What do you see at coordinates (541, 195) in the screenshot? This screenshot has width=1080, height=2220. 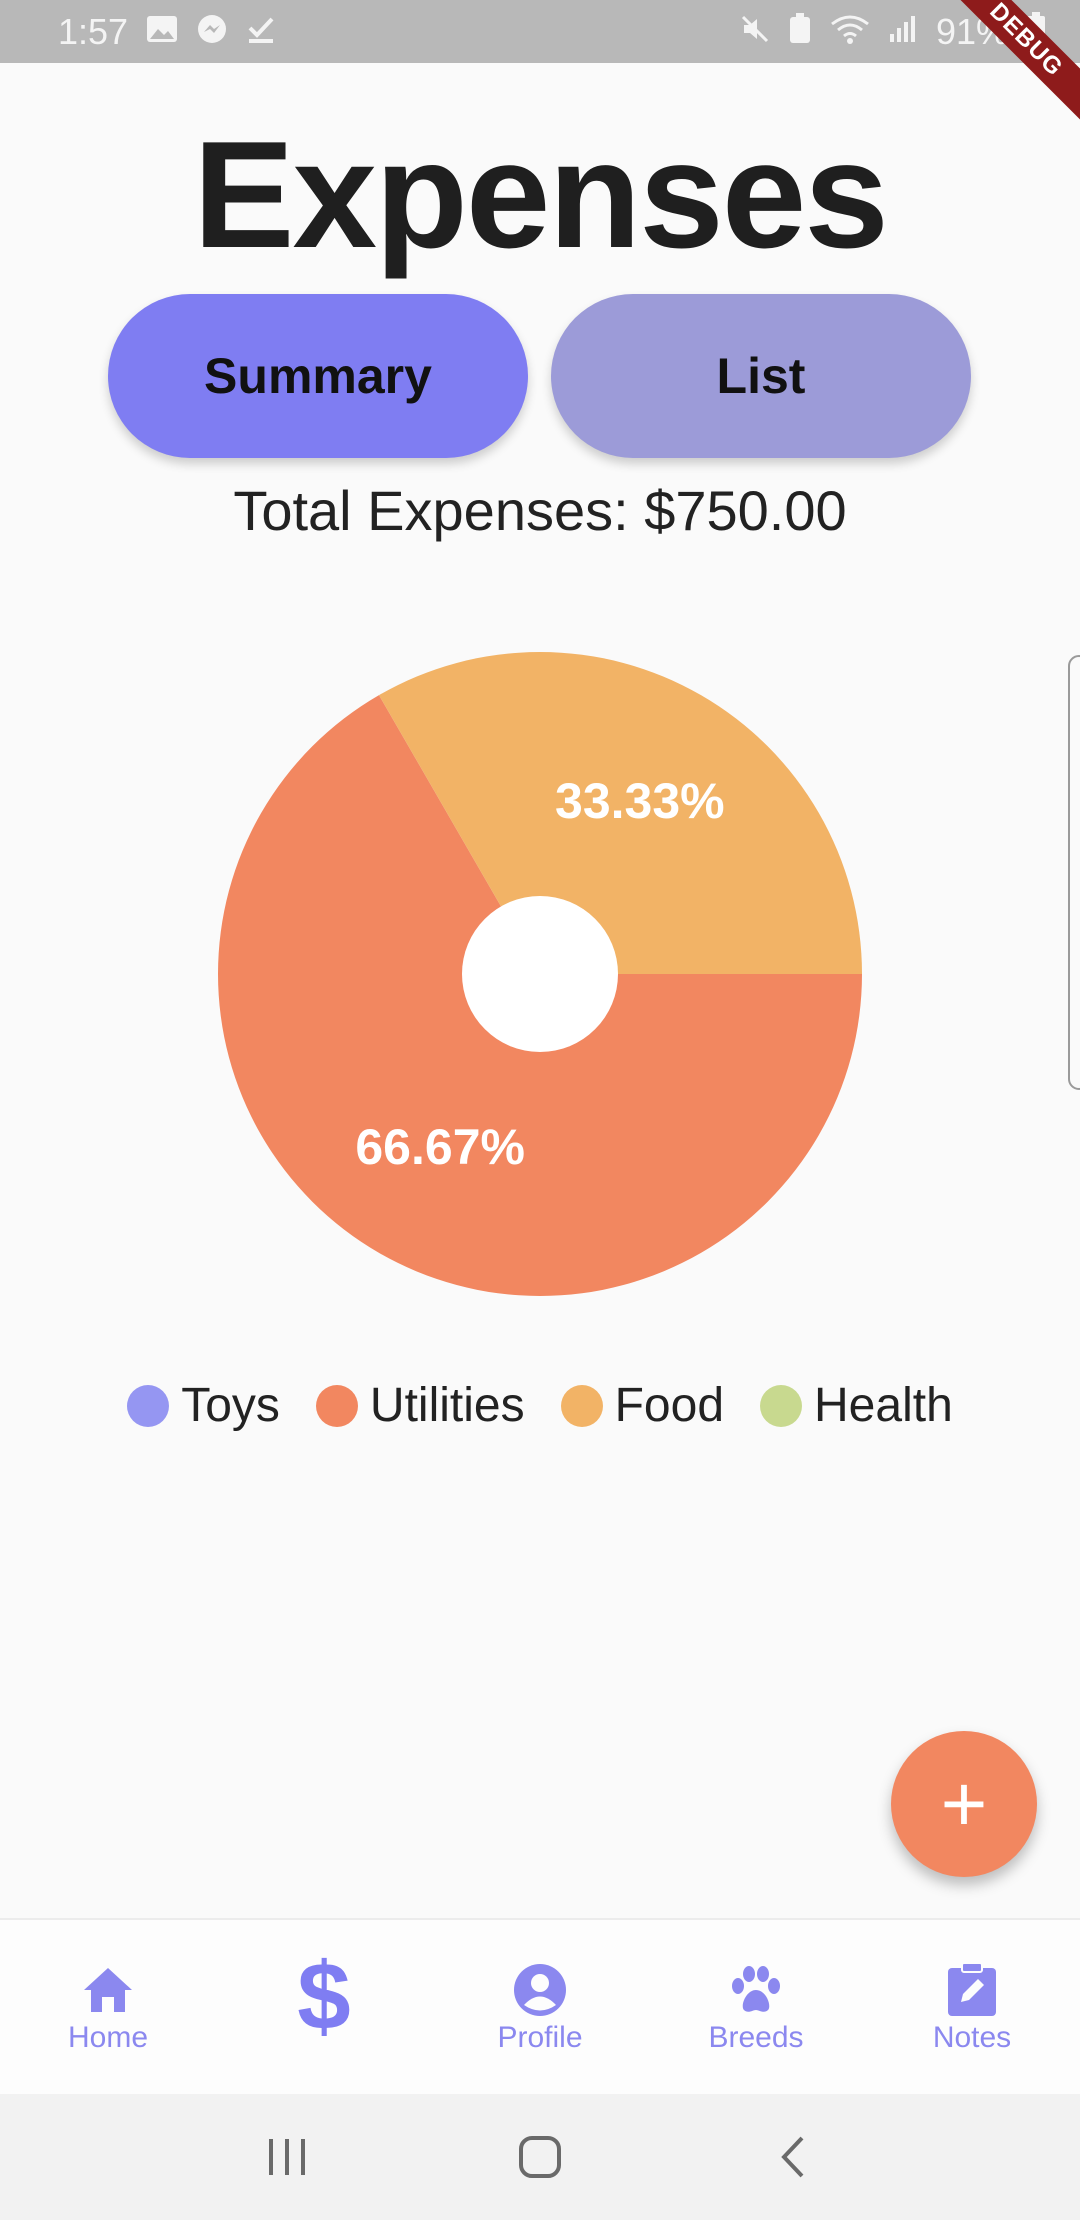 I see `page-title: Expenses` at bounding box center [541, 195].